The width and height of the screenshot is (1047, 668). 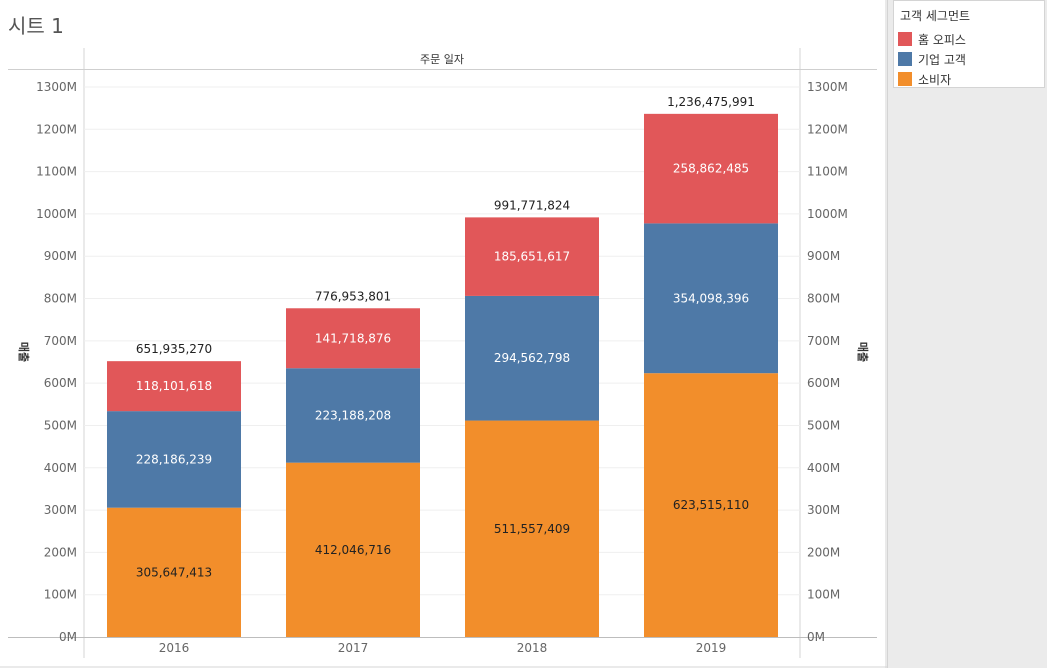 I want to click on y-tick-label-left: 700M, so click(x=60, y=341).